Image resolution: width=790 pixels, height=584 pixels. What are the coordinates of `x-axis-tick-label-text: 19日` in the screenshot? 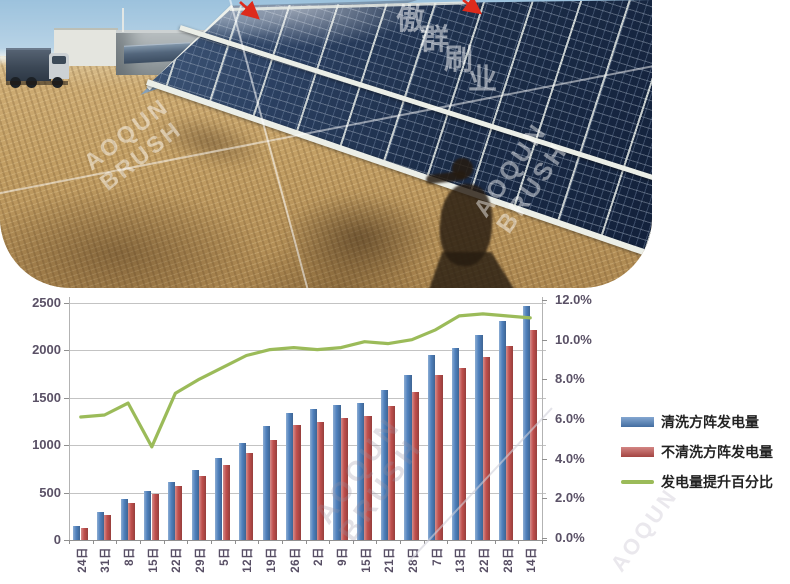 It's located at (272, 560).